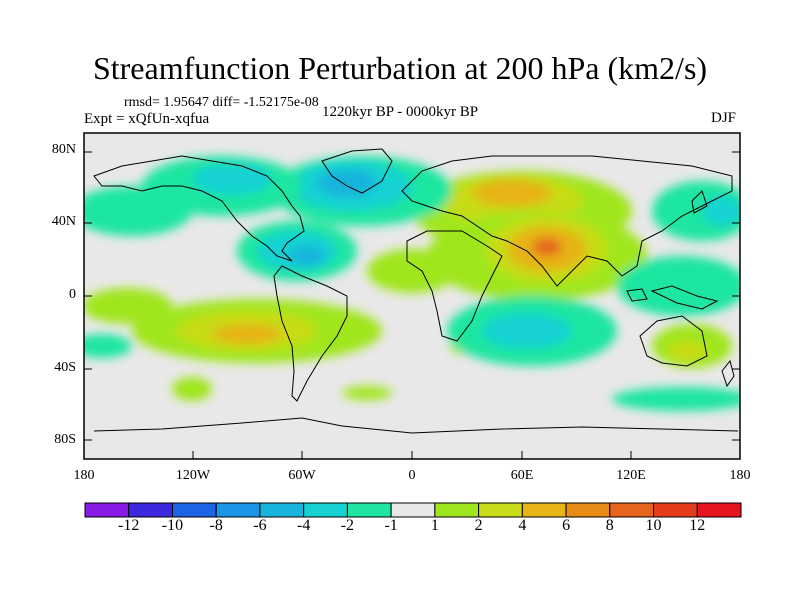 The image size is (800, 600). I want to click on anomaly-natlantic-negative-core, so click(347, 183).